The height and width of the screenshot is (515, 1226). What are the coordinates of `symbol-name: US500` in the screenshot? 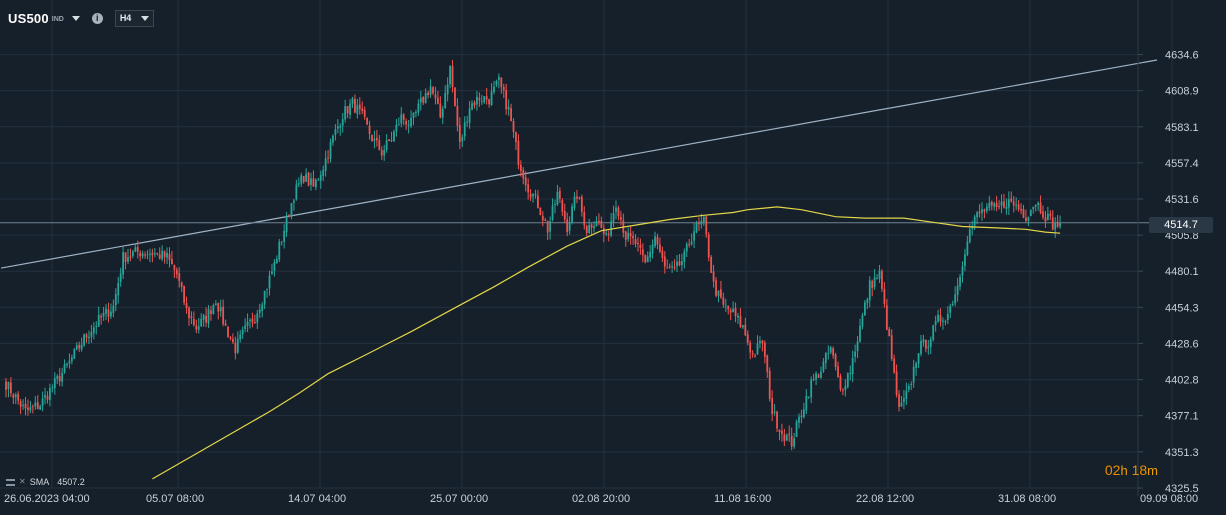 It's located at (28, 18).